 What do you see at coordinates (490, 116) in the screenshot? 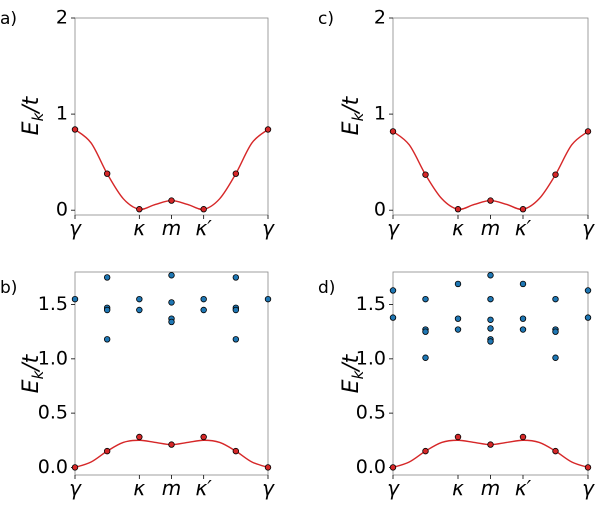
I see `axes-frame` at bounding box center [490, 116].